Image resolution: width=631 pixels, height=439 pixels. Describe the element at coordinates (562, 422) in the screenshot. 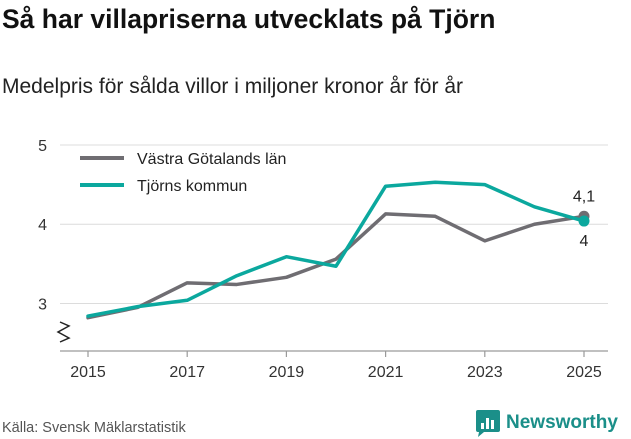

I see `brand-name: Newsworthy` at that location.